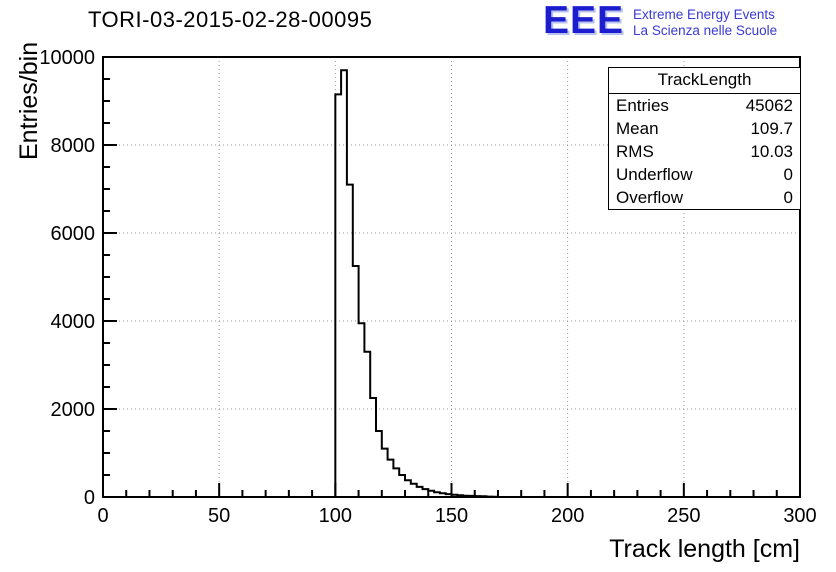 The image size is (836, 572). Describe the element at coordinates (683, 516) in the screenshot. I see `x-tick-label: 250` at that location.